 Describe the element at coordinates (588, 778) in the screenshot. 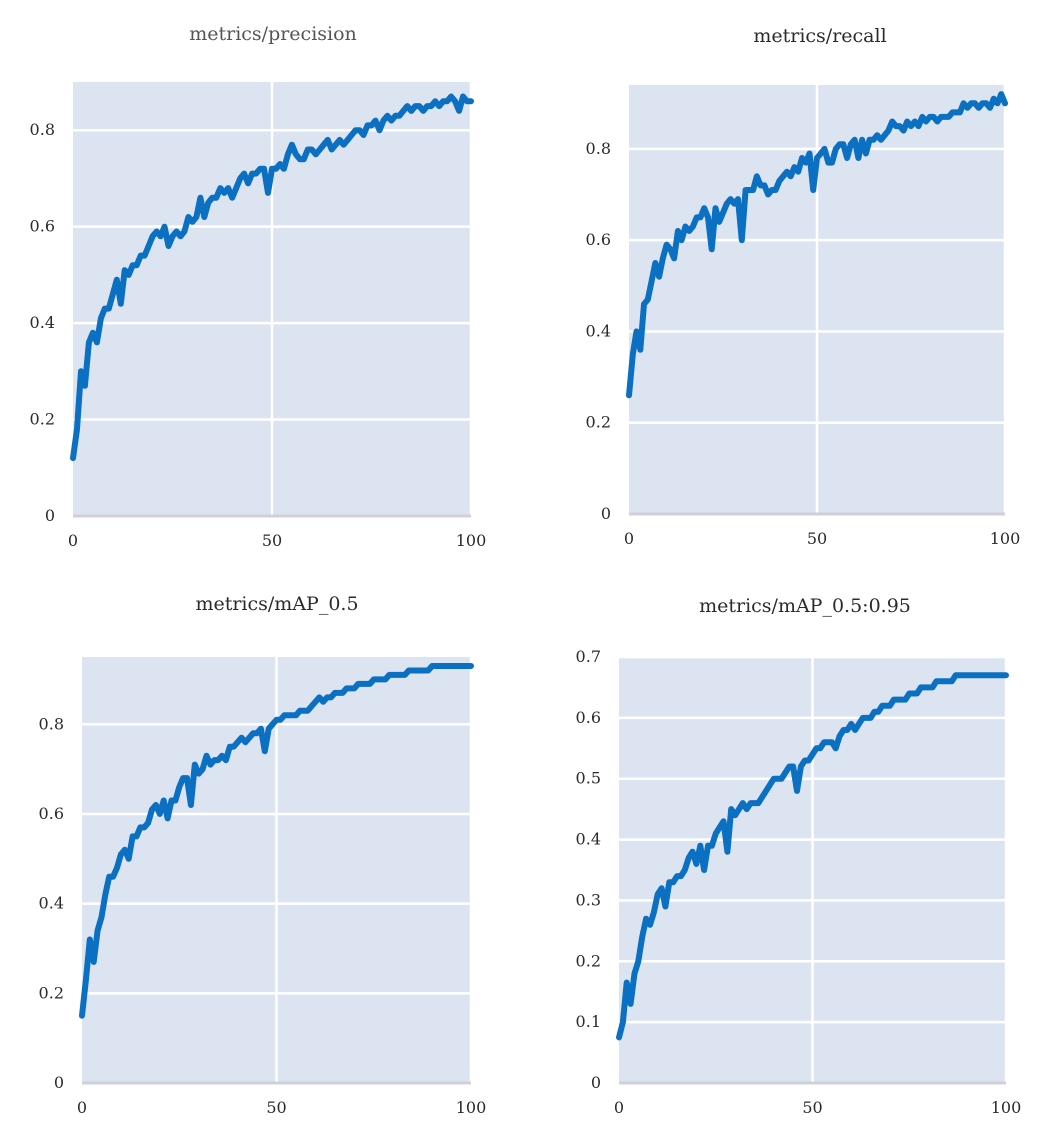

I see `y-tick-label: 0.5` at that location.